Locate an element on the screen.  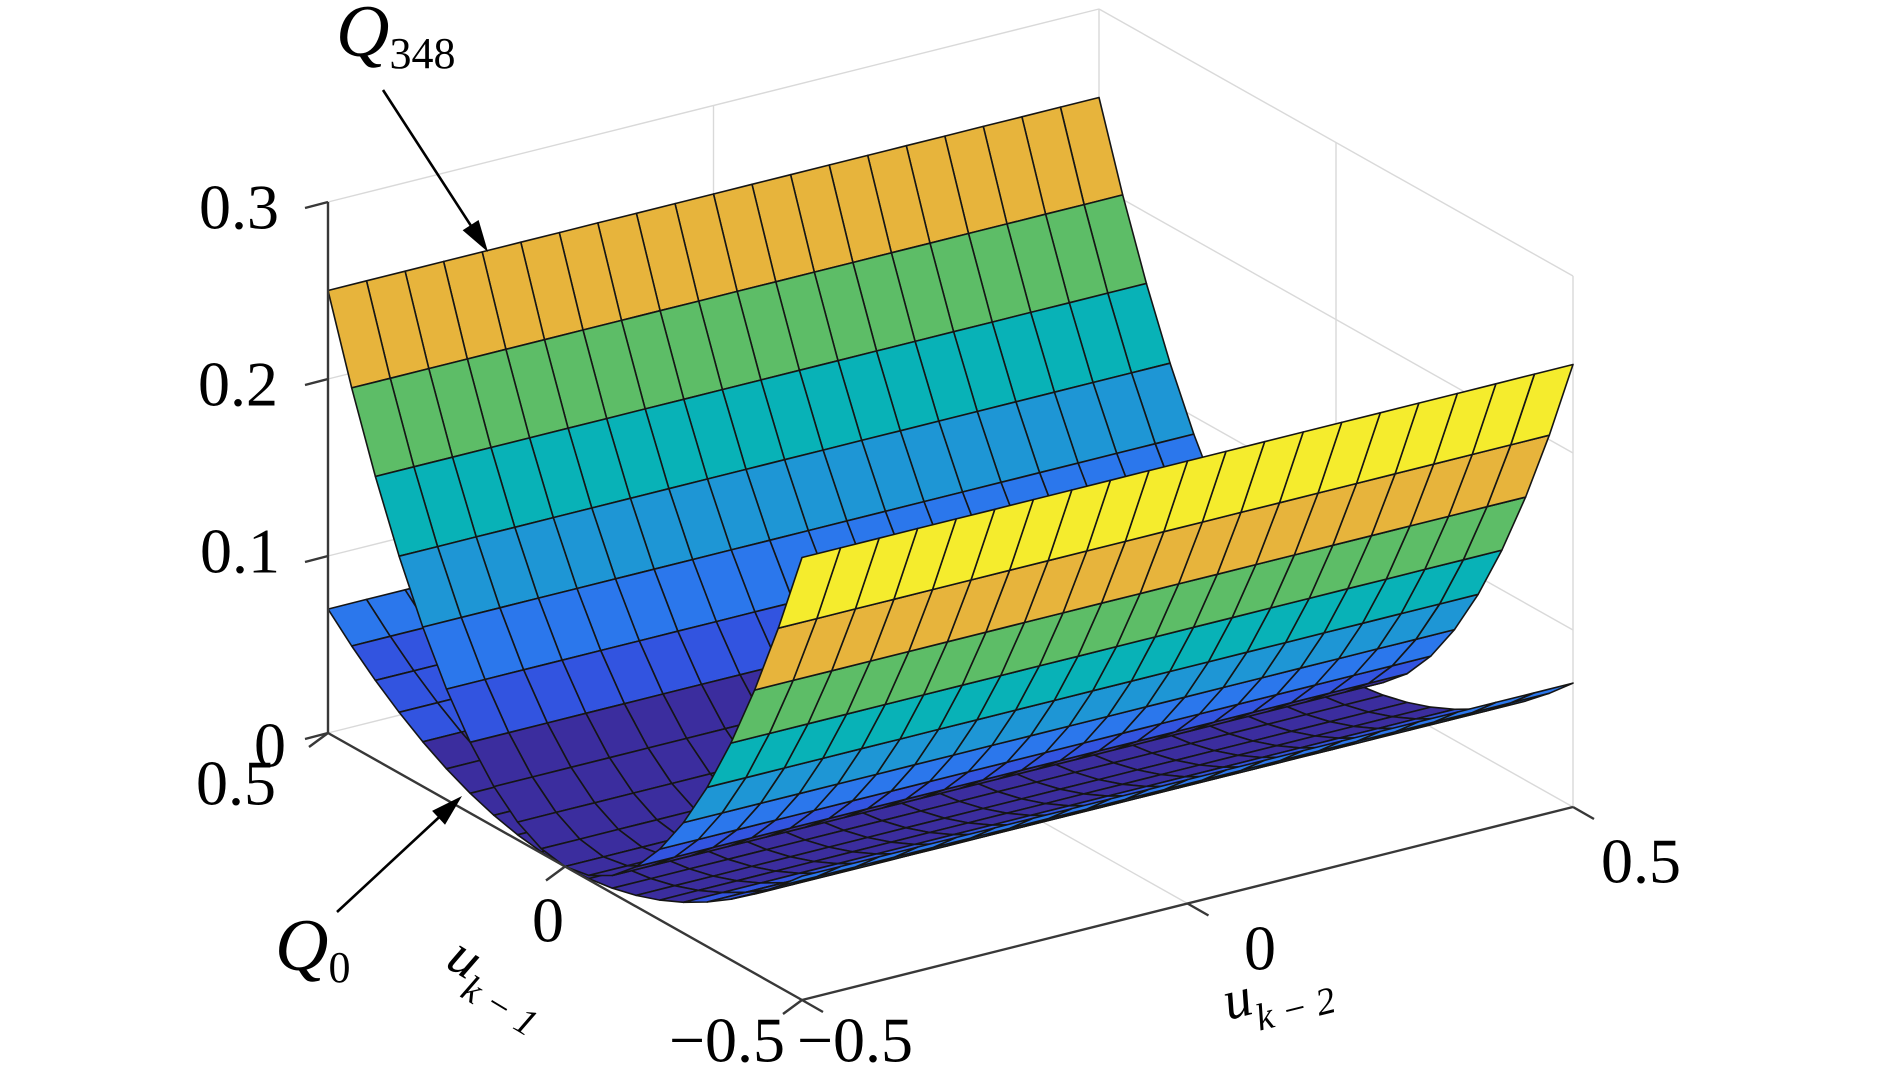
annotation-label: Q0 is located at coordinates (312, 948).